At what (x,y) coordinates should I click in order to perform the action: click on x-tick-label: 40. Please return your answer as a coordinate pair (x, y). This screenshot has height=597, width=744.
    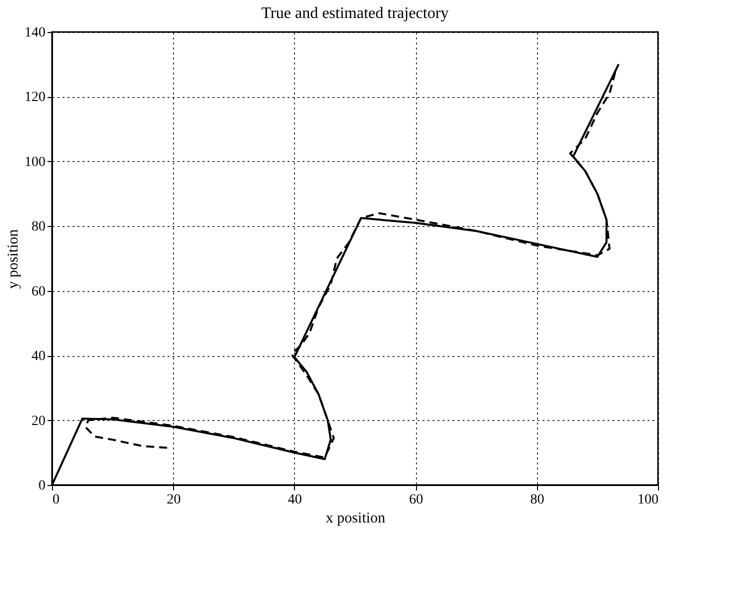
    Looking at the image, I should click on (295, 500).